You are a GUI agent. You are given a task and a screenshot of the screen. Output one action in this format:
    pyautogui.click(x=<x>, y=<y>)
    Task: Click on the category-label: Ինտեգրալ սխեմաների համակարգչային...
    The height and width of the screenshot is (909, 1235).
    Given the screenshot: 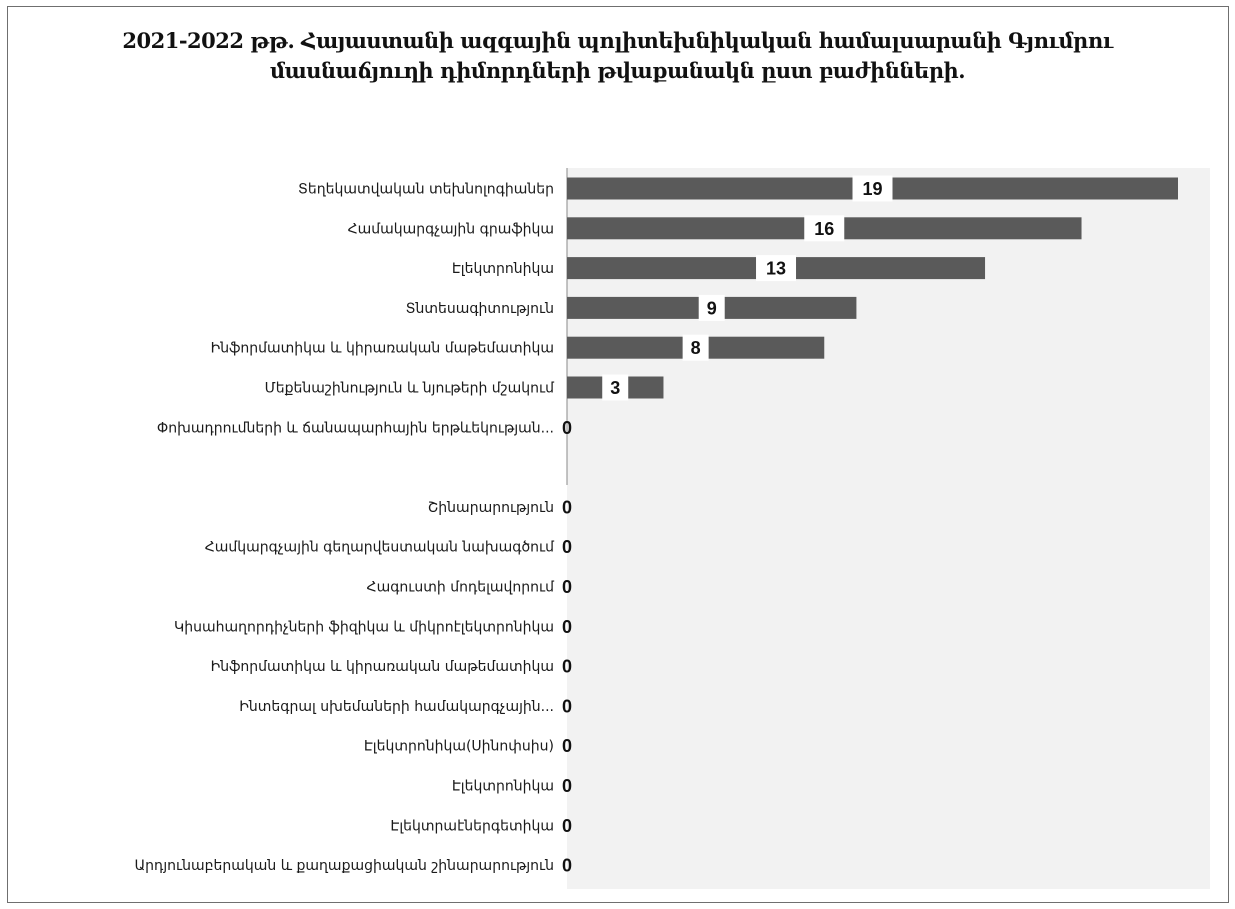 What is the action you would take?
    pyautogui.click(x=396, y=707)
    